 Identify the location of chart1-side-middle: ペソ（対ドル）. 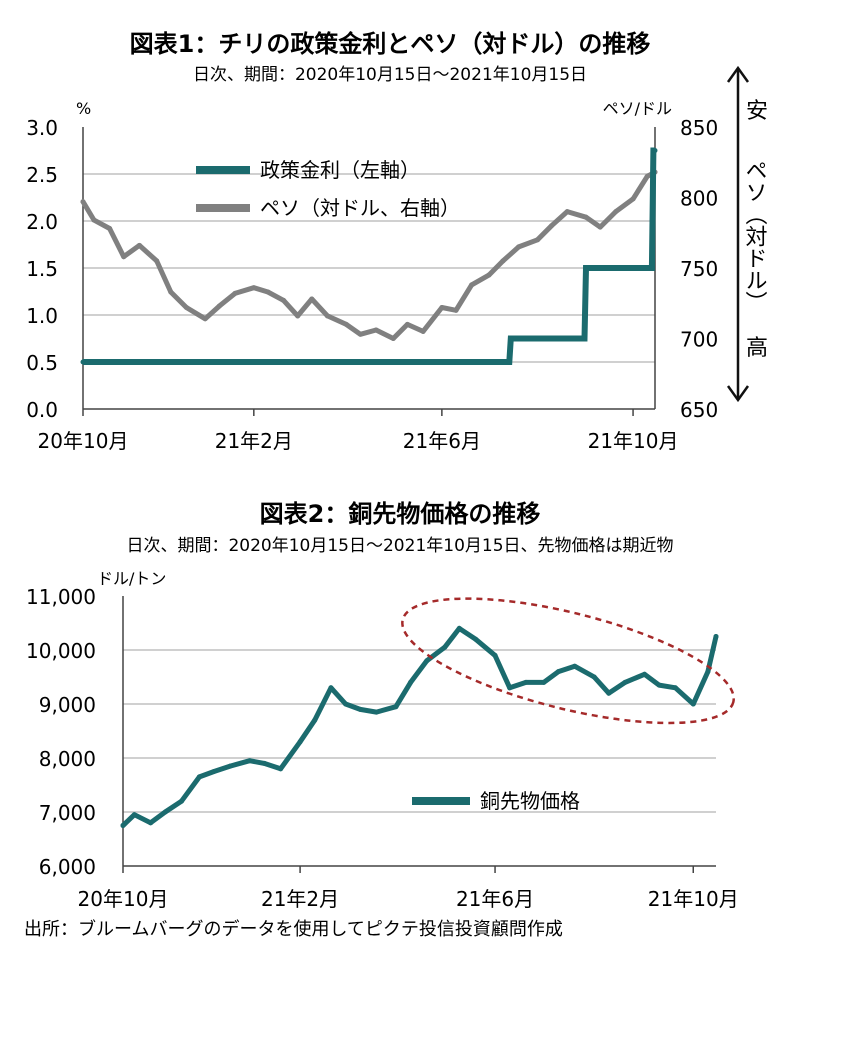
(755, 236).